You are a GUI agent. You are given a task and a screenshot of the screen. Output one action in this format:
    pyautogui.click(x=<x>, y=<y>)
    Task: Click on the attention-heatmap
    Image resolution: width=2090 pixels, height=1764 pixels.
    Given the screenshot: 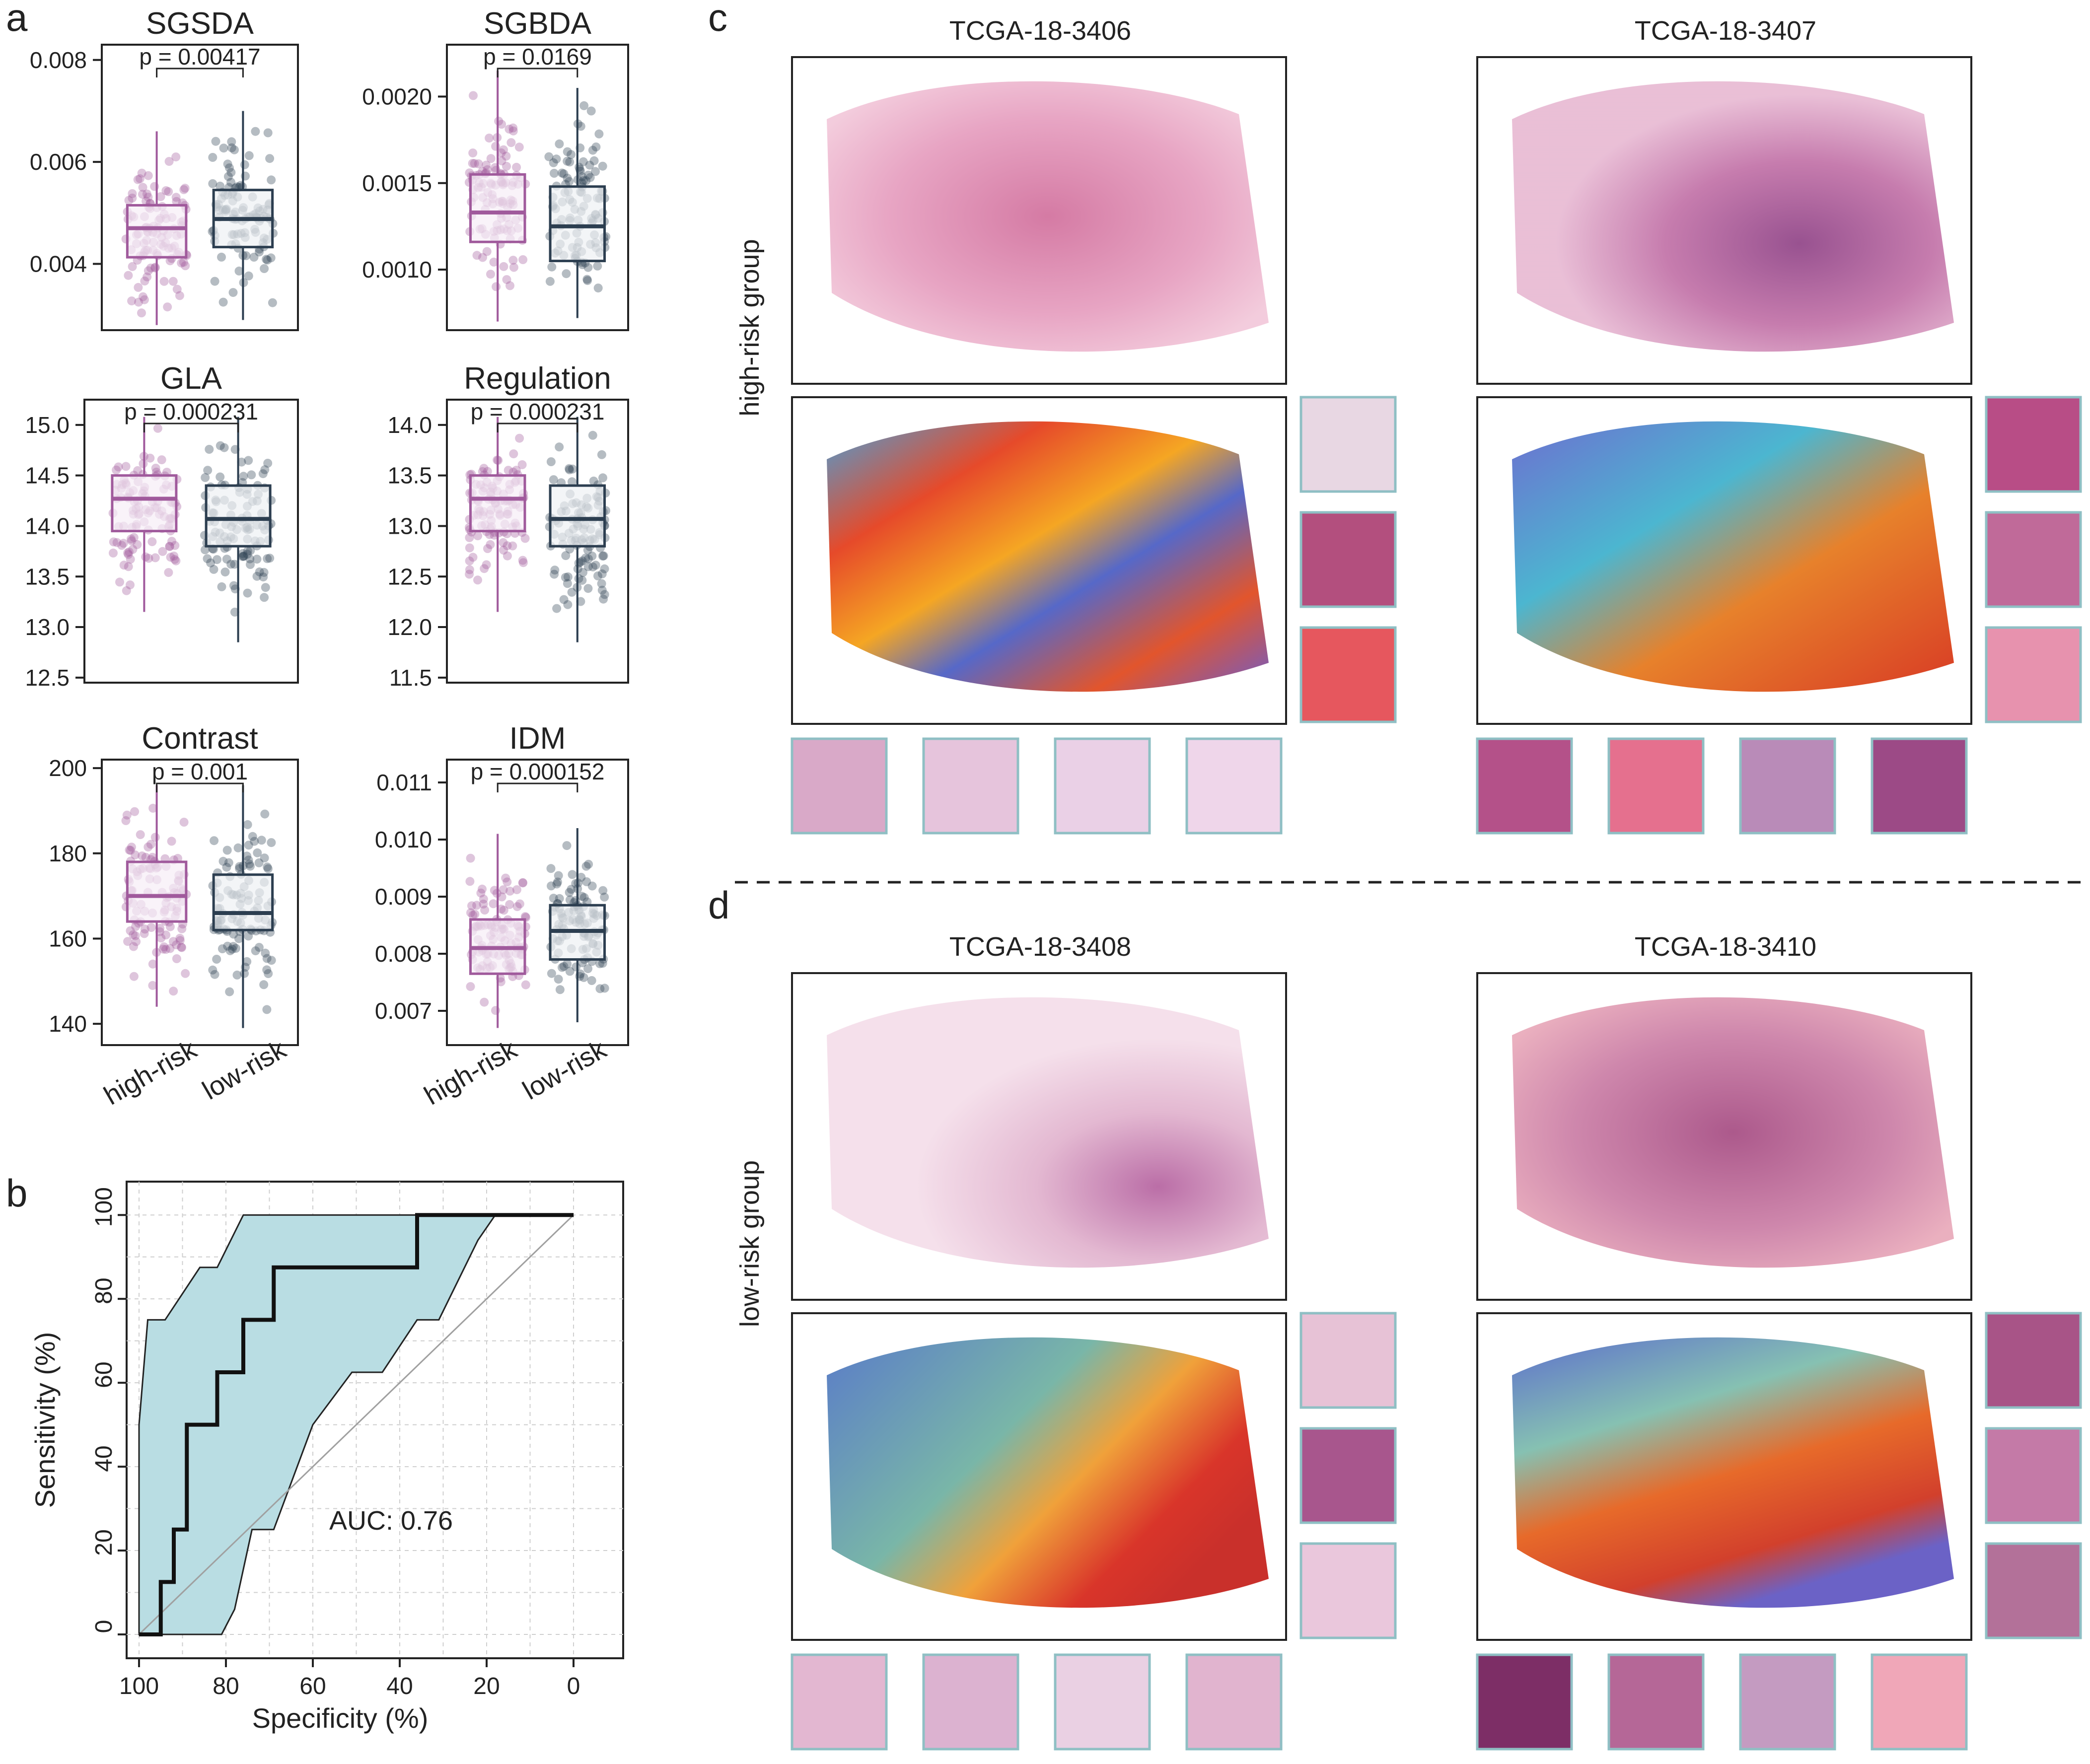 What is the action you would take?
    pyautogui.click(x=1048, y=1472)
    